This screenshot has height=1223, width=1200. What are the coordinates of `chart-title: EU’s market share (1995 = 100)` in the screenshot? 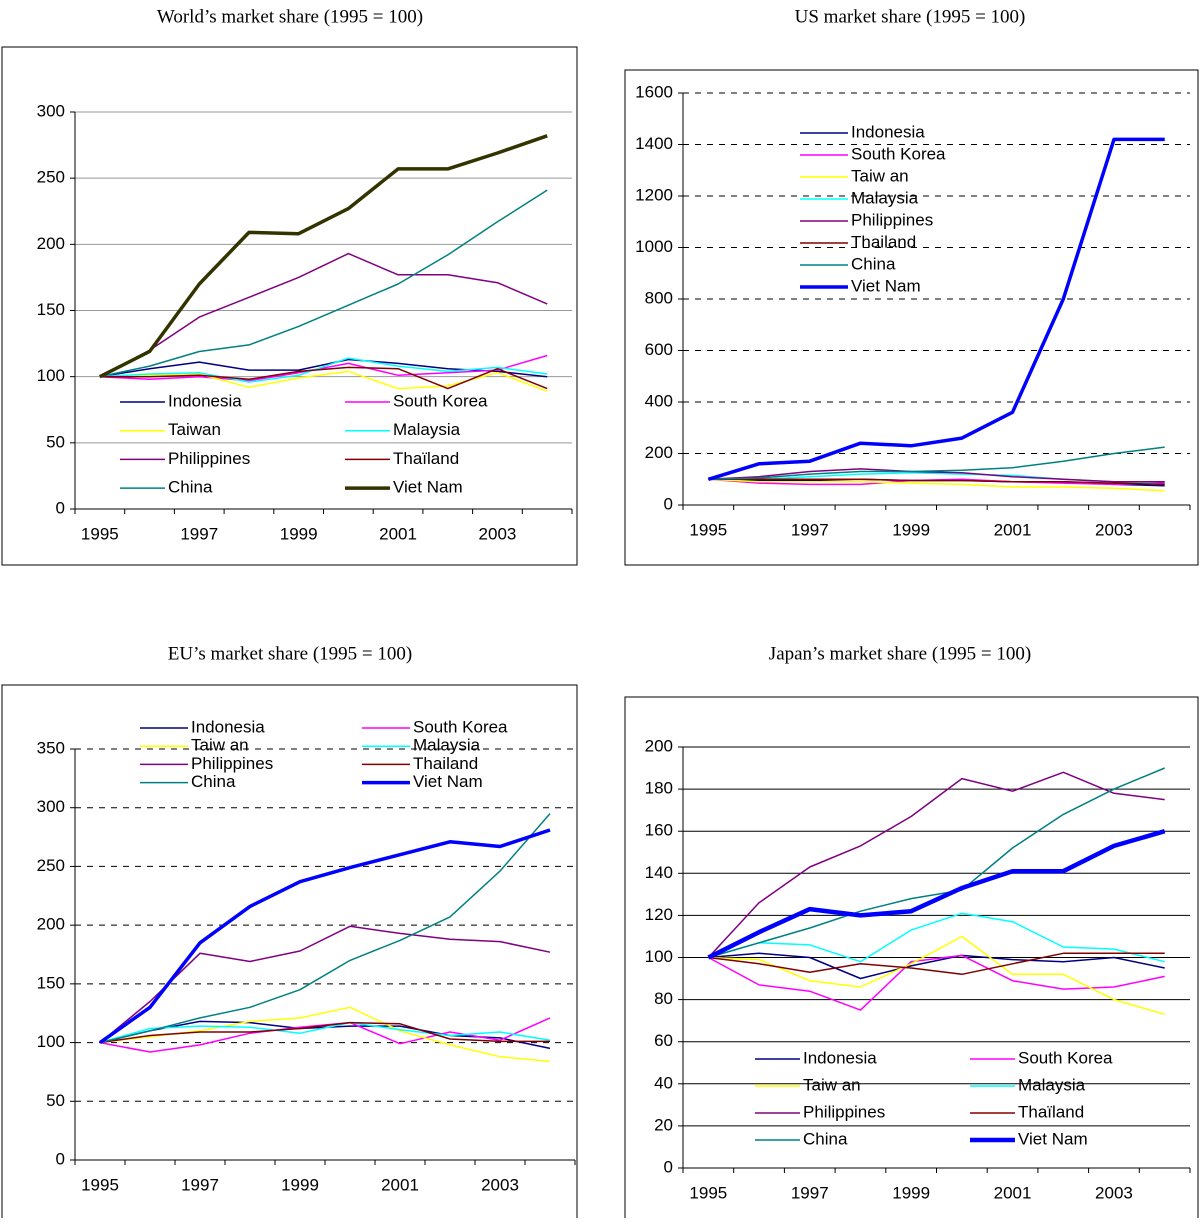 It's located at (290, 653).